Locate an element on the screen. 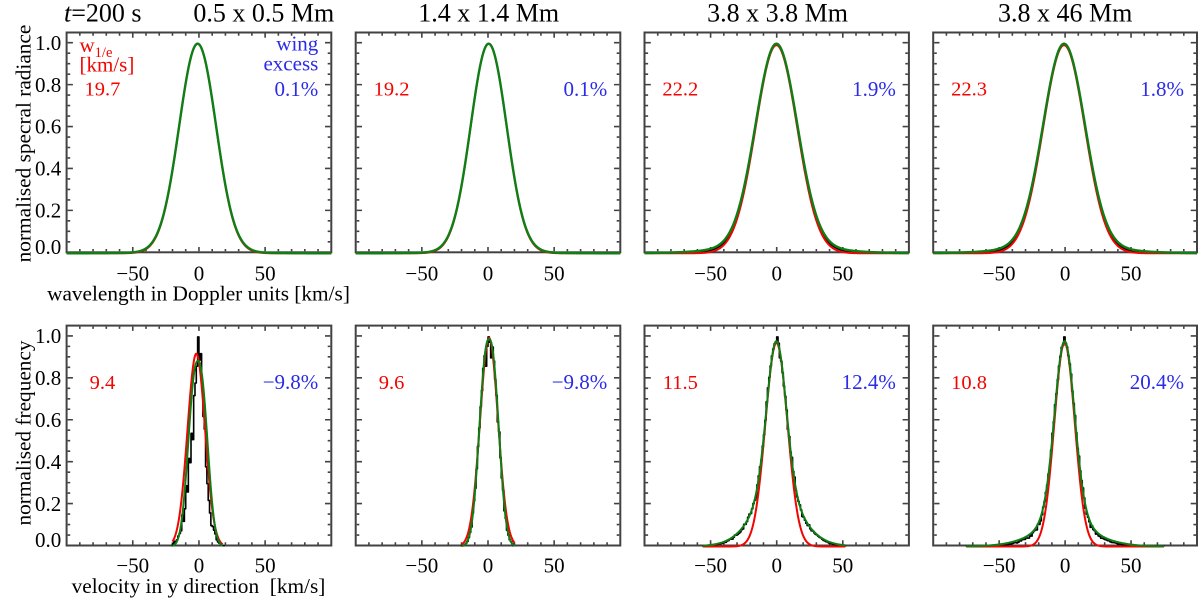  svg-text: 9.4 is located at coordinates (103, 383).